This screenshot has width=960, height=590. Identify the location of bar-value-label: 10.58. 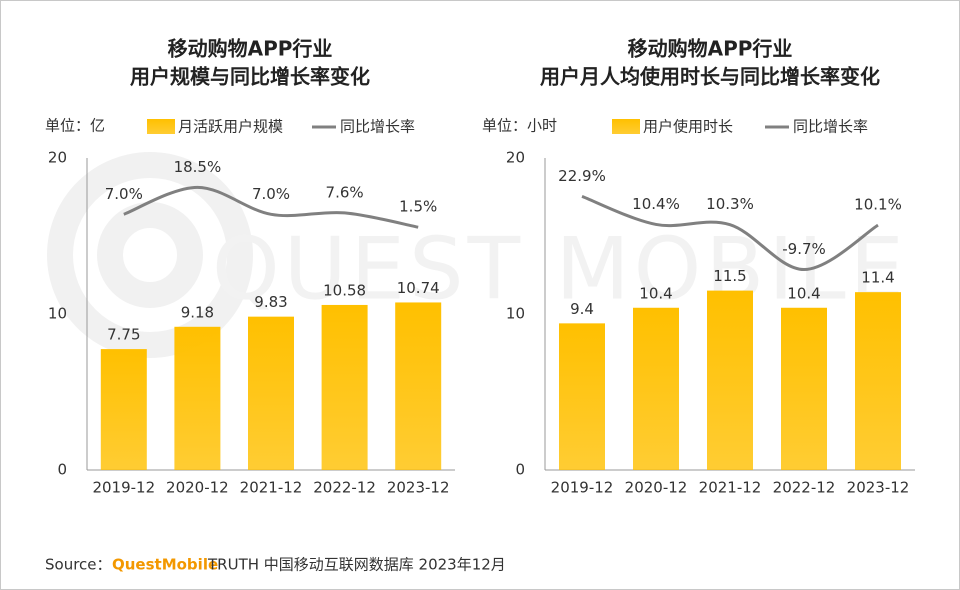
(344, 290).